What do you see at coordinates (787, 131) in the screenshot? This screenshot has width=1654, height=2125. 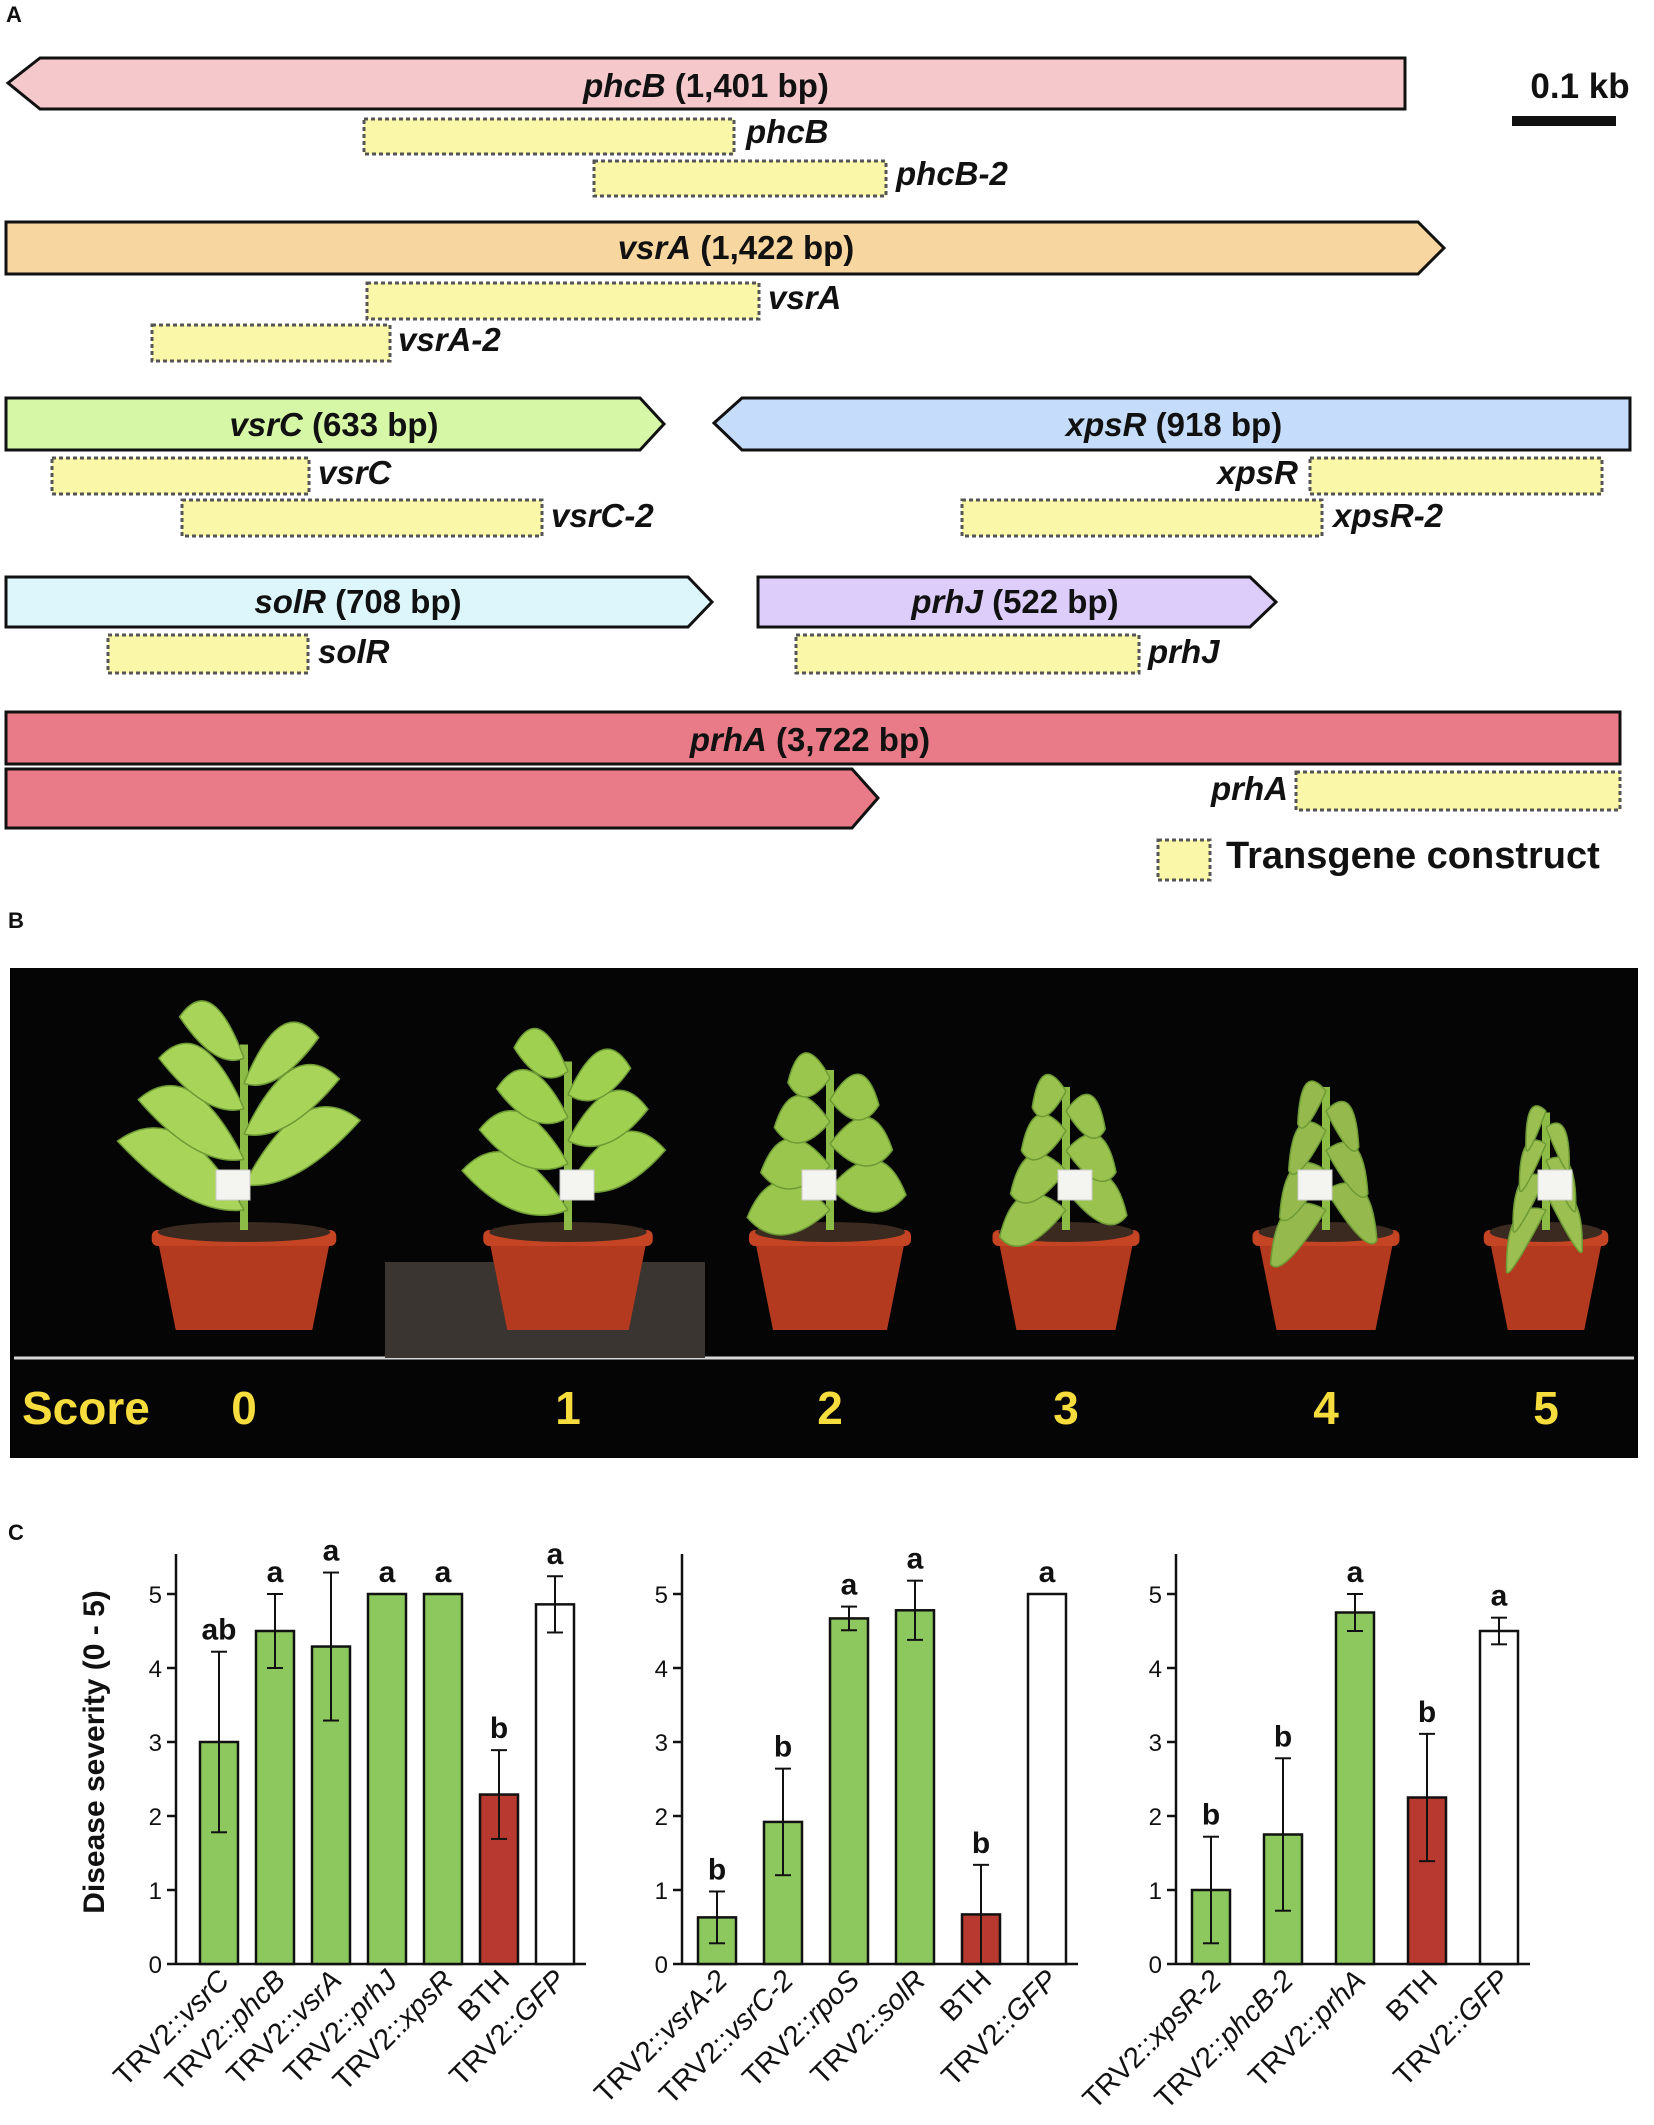 I see `construct-label-phcB: phcB` at bounding box center [787, 131].